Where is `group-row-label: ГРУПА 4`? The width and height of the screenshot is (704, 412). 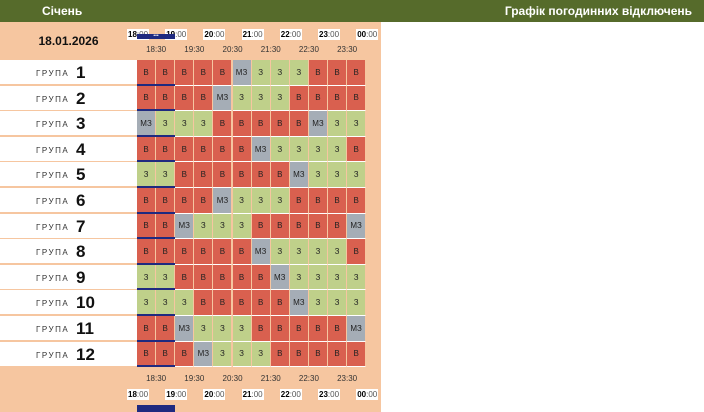
group-row-label: ГРУПА 4 is located at coordinates (68, 149).